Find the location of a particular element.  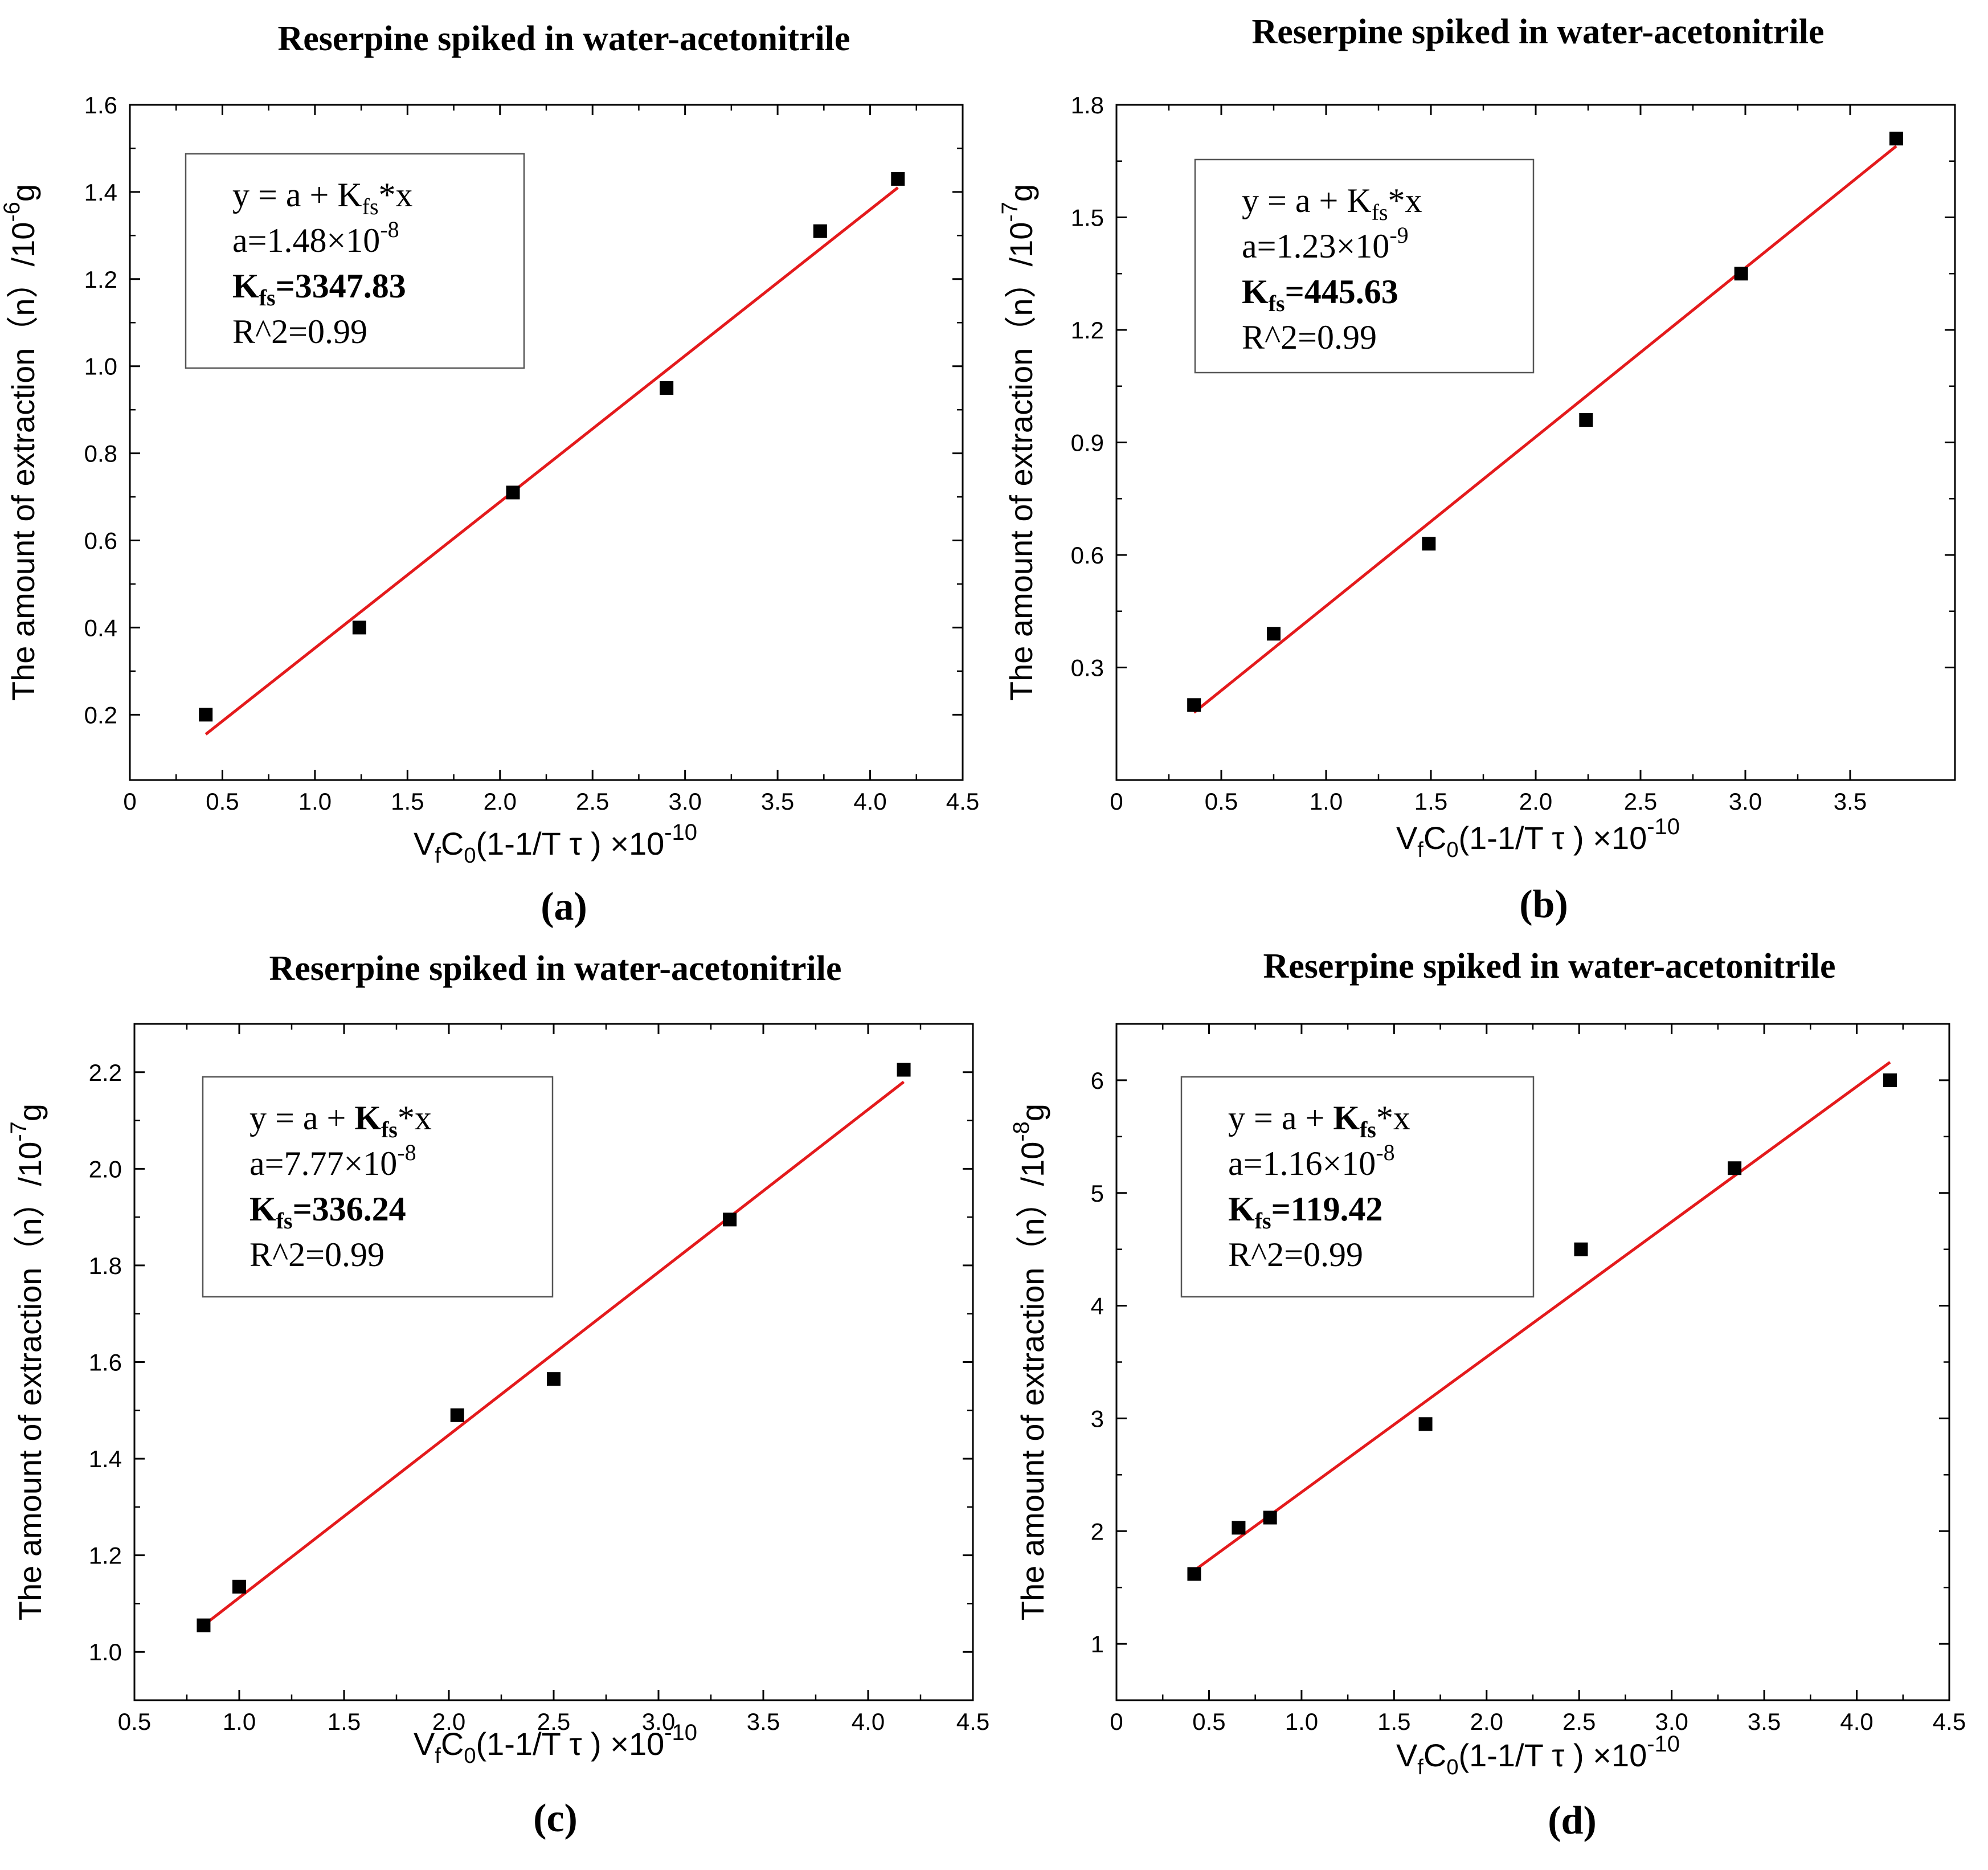

x-axis-label: VfC0(1-1/T τ ) ×10-10 is located at coordinates (555, 844).